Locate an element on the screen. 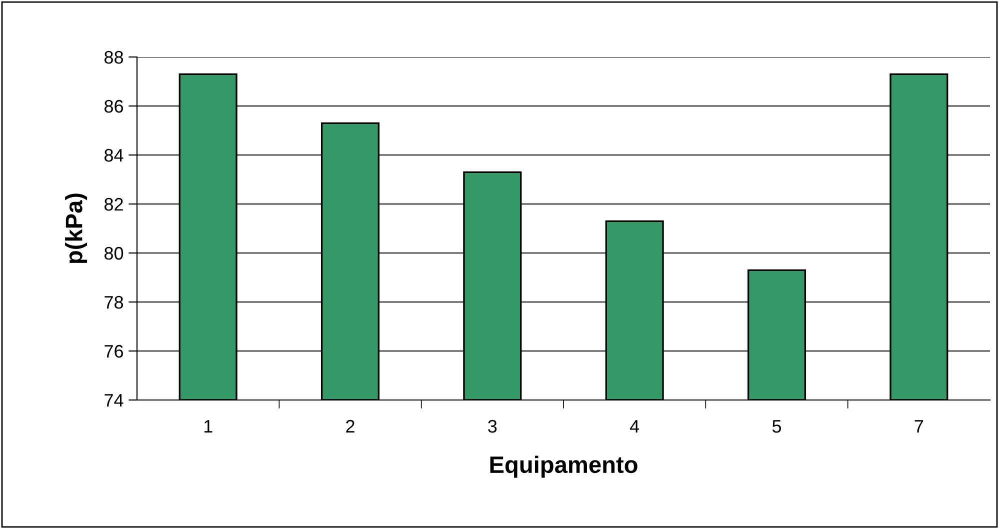  x-tick-label: 1 is located at coordinates (208, 426).